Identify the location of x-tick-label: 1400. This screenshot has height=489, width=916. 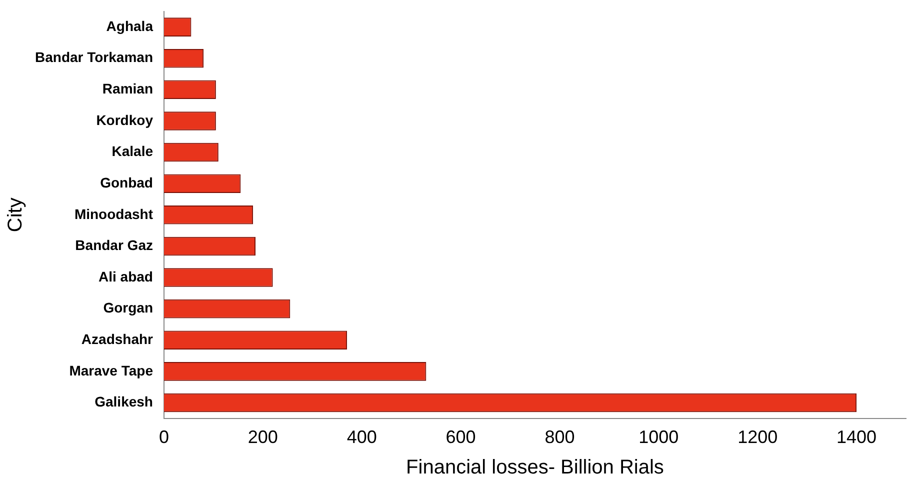
(856, 437).